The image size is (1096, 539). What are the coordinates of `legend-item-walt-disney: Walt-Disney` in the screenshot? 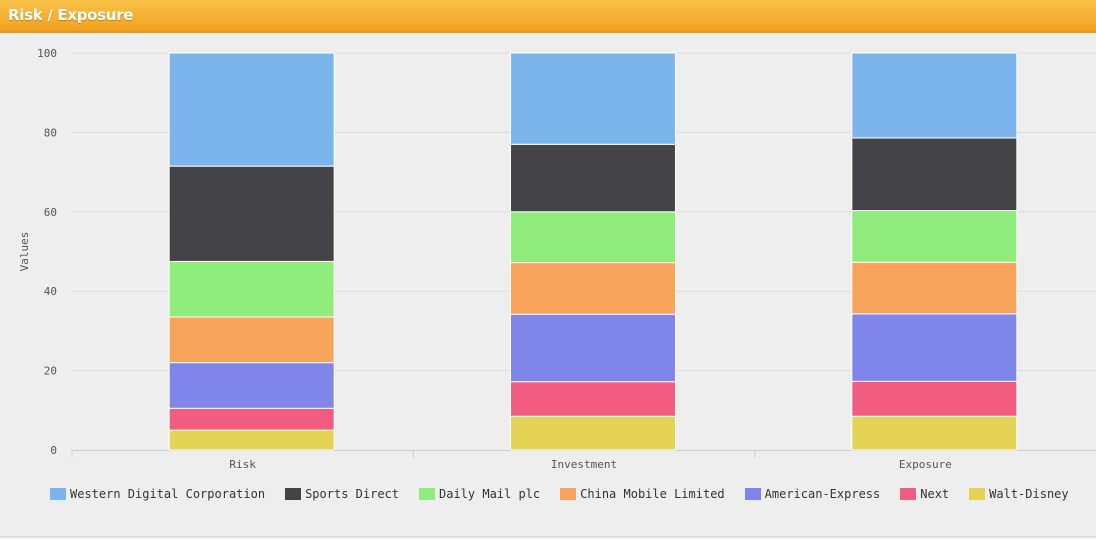 It's located at (1019, 494).